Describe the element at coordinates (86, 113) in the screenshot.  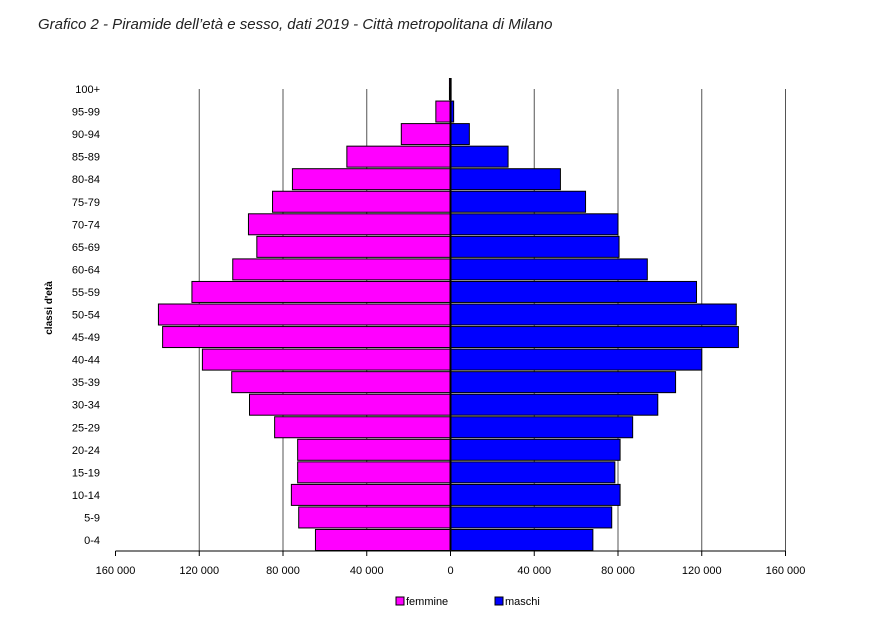
I see `category-label: 95-99` at that location.